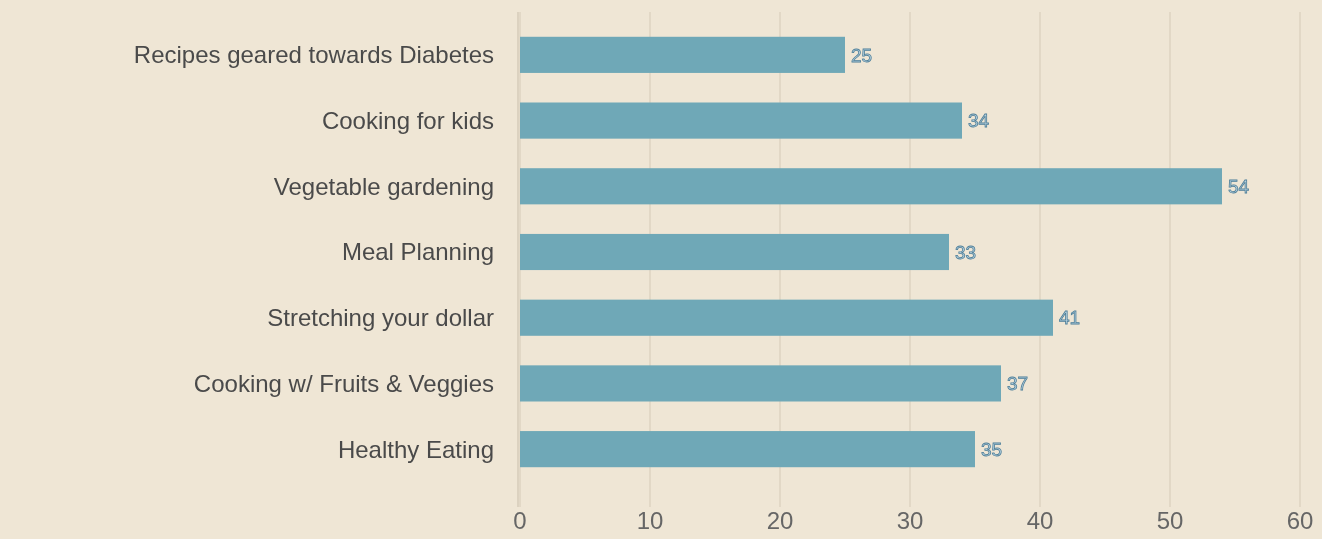 Image resolution: width=1322 pixels, height=539 pixels. What do you see at coordinates (1300, 520) in the screenshot?
I see `x-tick-label: 60` at bounding box center [1300, 520].